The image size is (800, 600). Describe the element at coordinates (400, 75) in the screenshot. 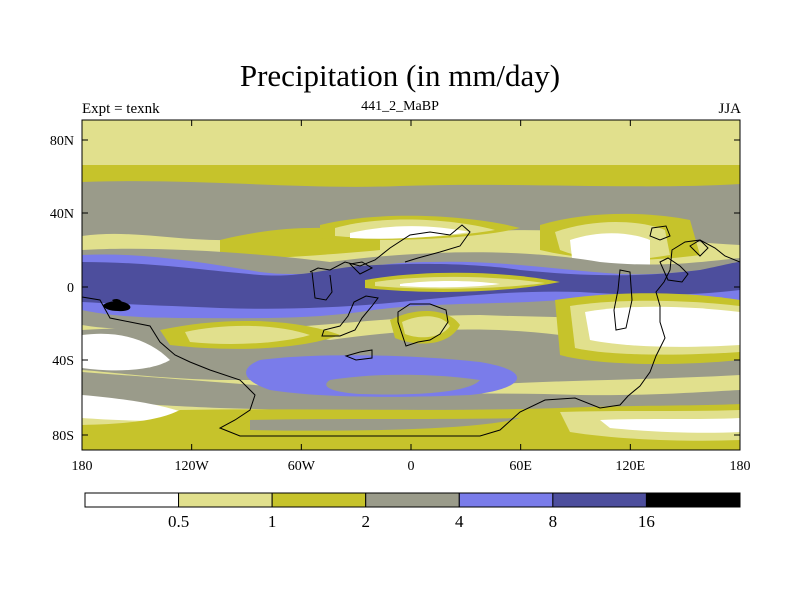

I see `plot-title: Precipitation (in mm/day)` at that location.